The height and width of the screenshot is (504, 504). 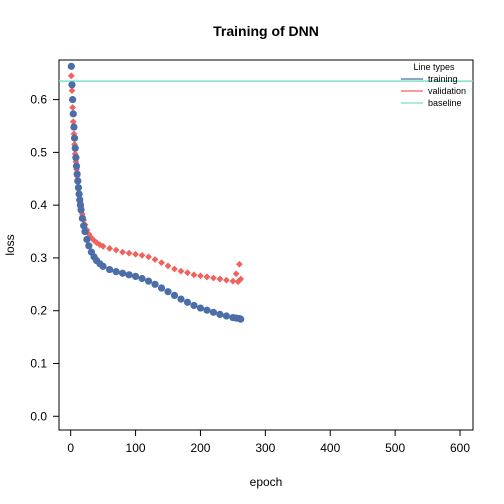 I want to click on y-tick-label: 0.6, so click(x=38, y=100).